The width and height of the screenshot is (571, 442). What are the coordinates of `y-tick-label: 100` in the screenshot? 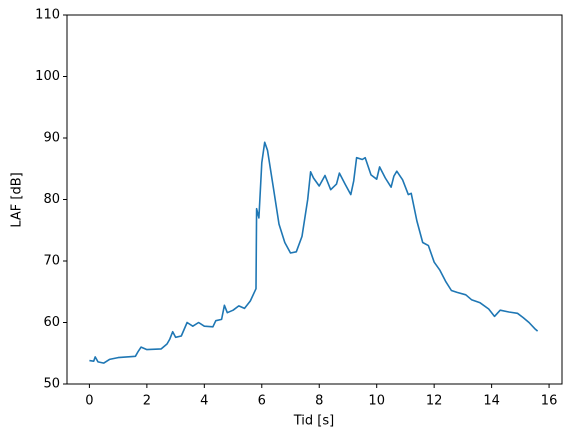 It's located at (47, 76).